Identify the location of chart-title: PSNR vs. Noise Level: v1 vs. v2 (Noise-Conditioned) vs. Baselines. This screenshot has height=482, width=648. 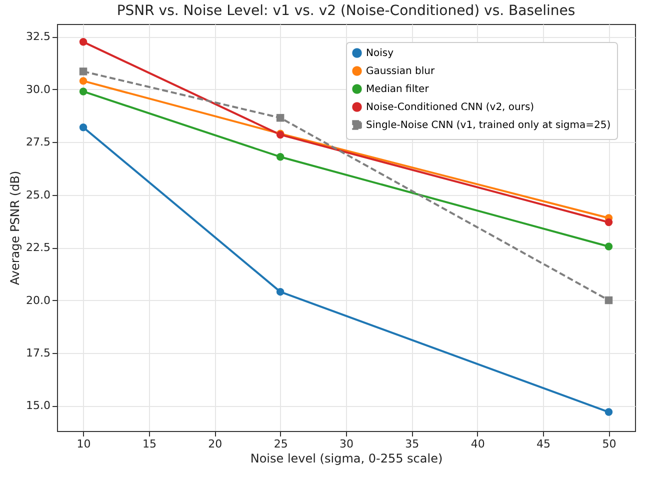
(346, 11).